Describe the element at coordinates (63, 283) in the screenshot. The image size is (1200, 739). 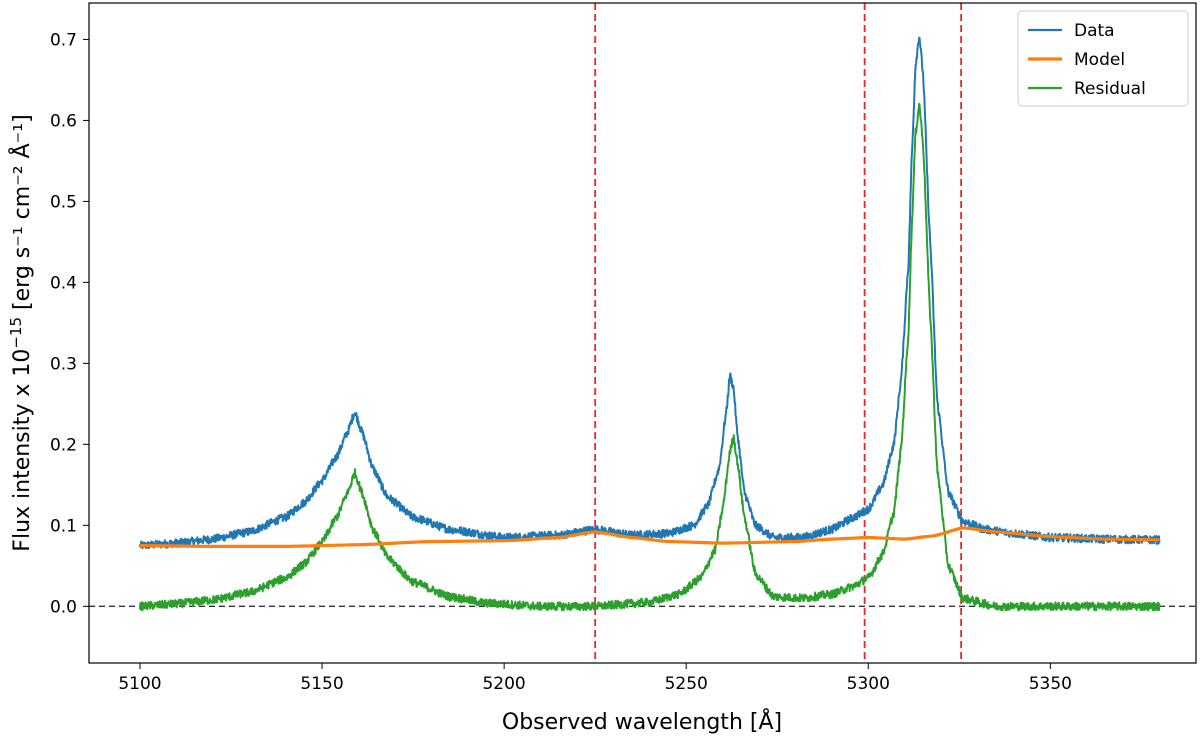
I see `y-tick-label: 0.4` at that location.